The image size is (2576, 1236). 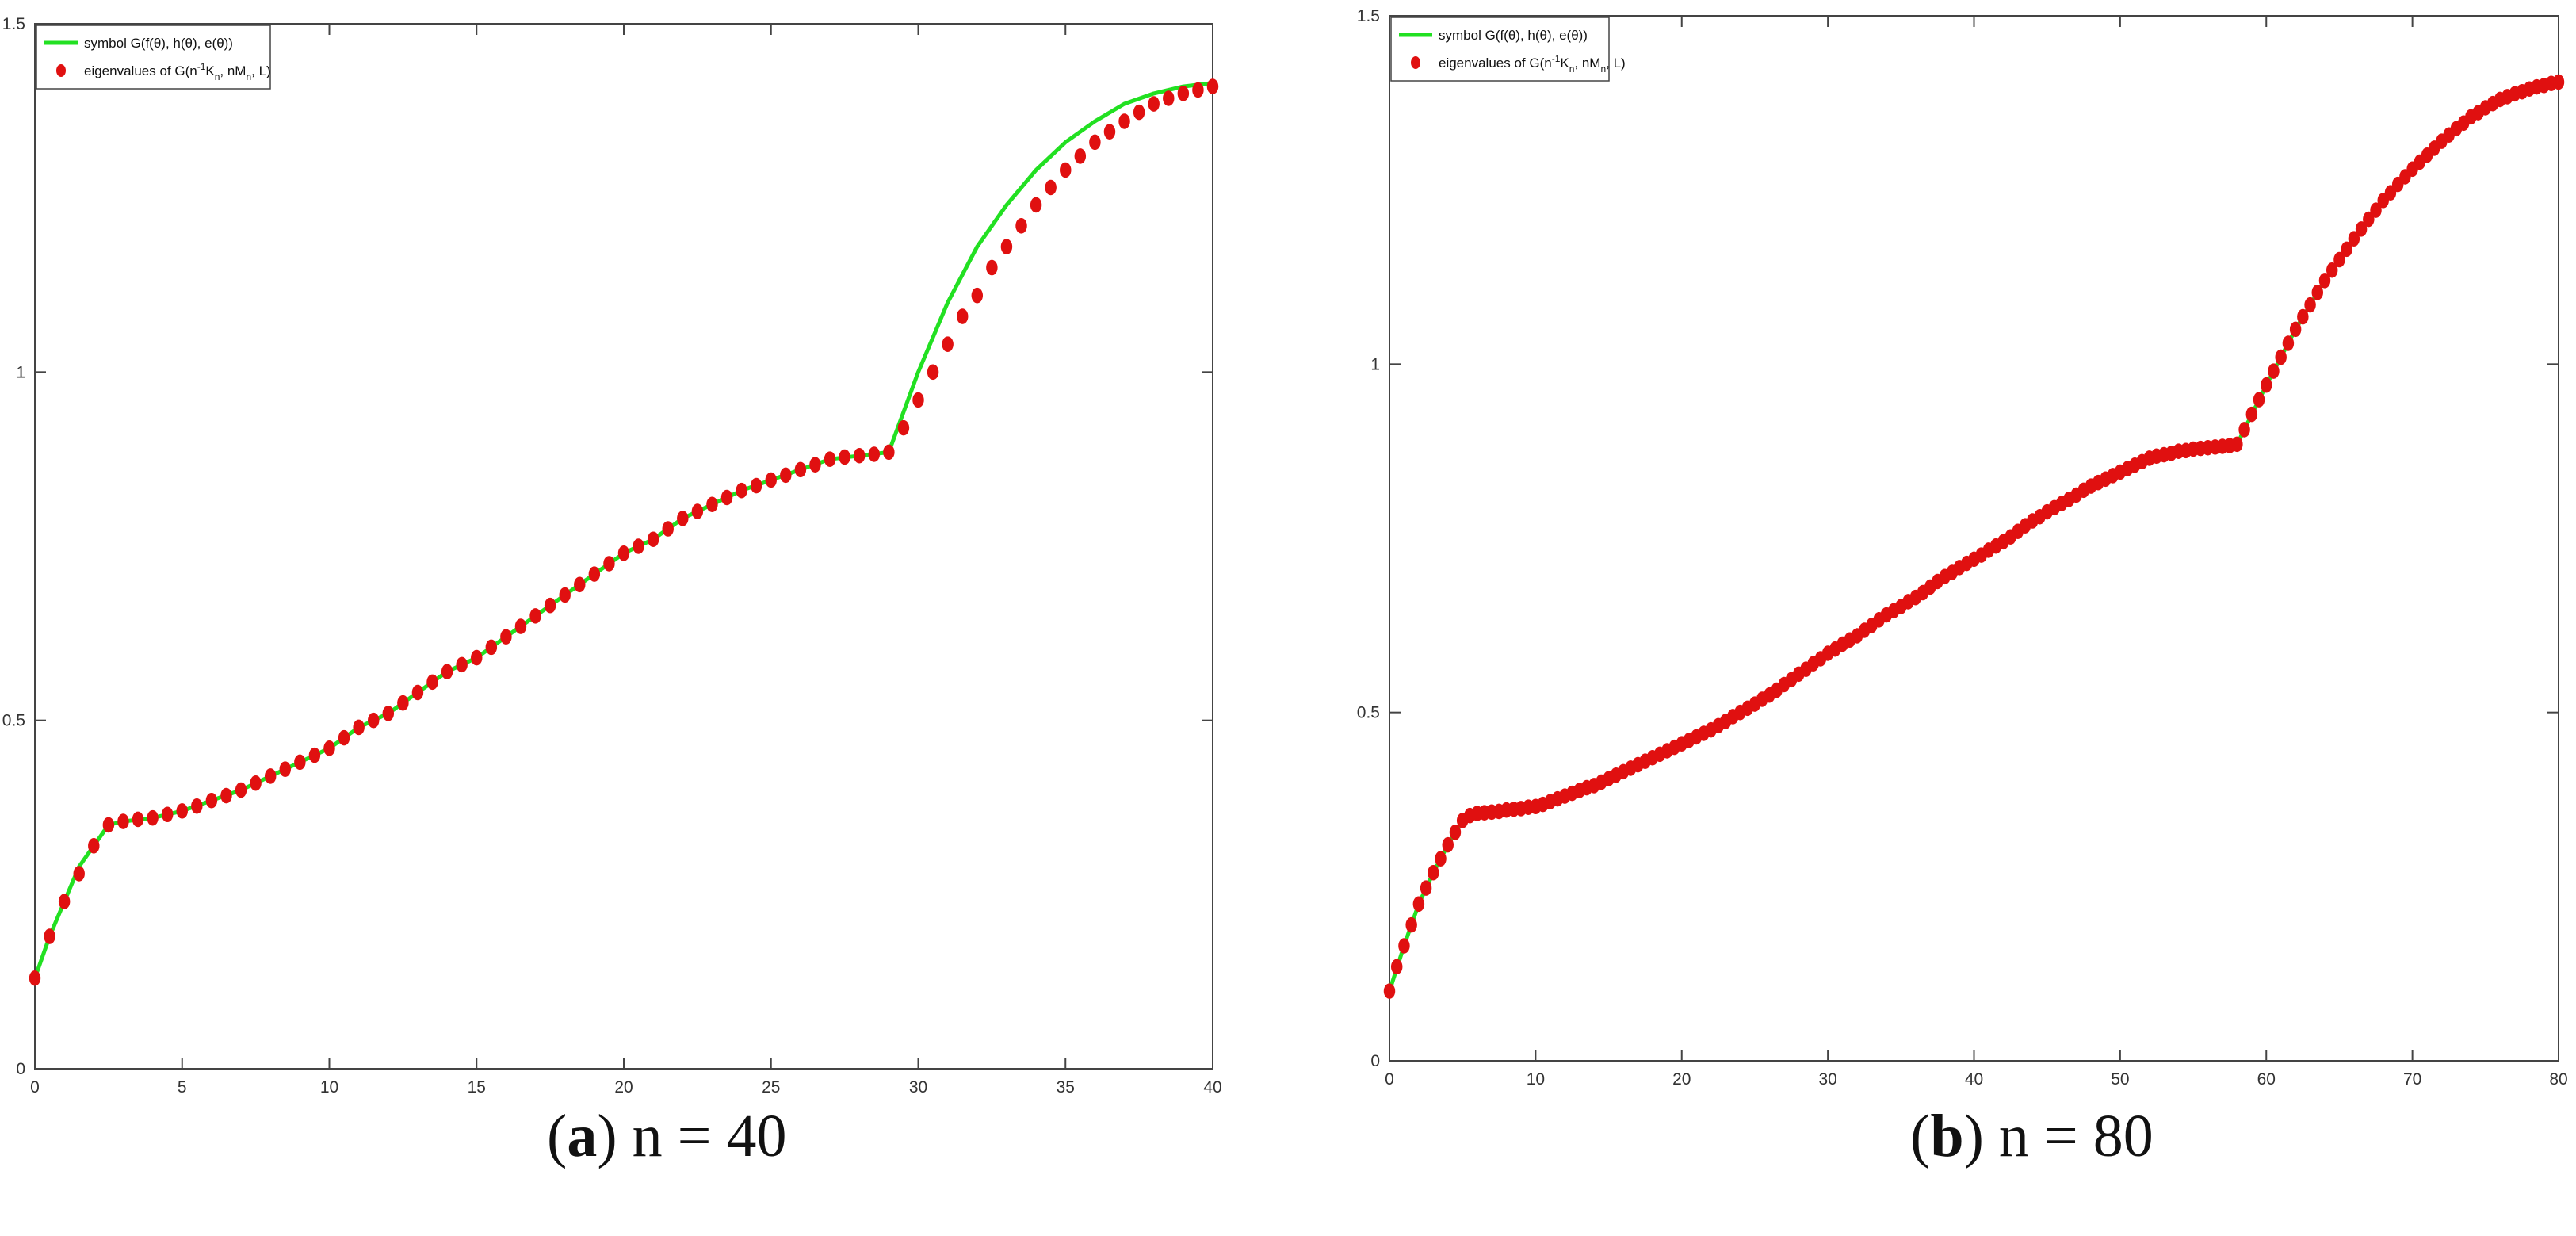 I want to click on x-tick-label-a: 15, so click(x=477, y=1087).